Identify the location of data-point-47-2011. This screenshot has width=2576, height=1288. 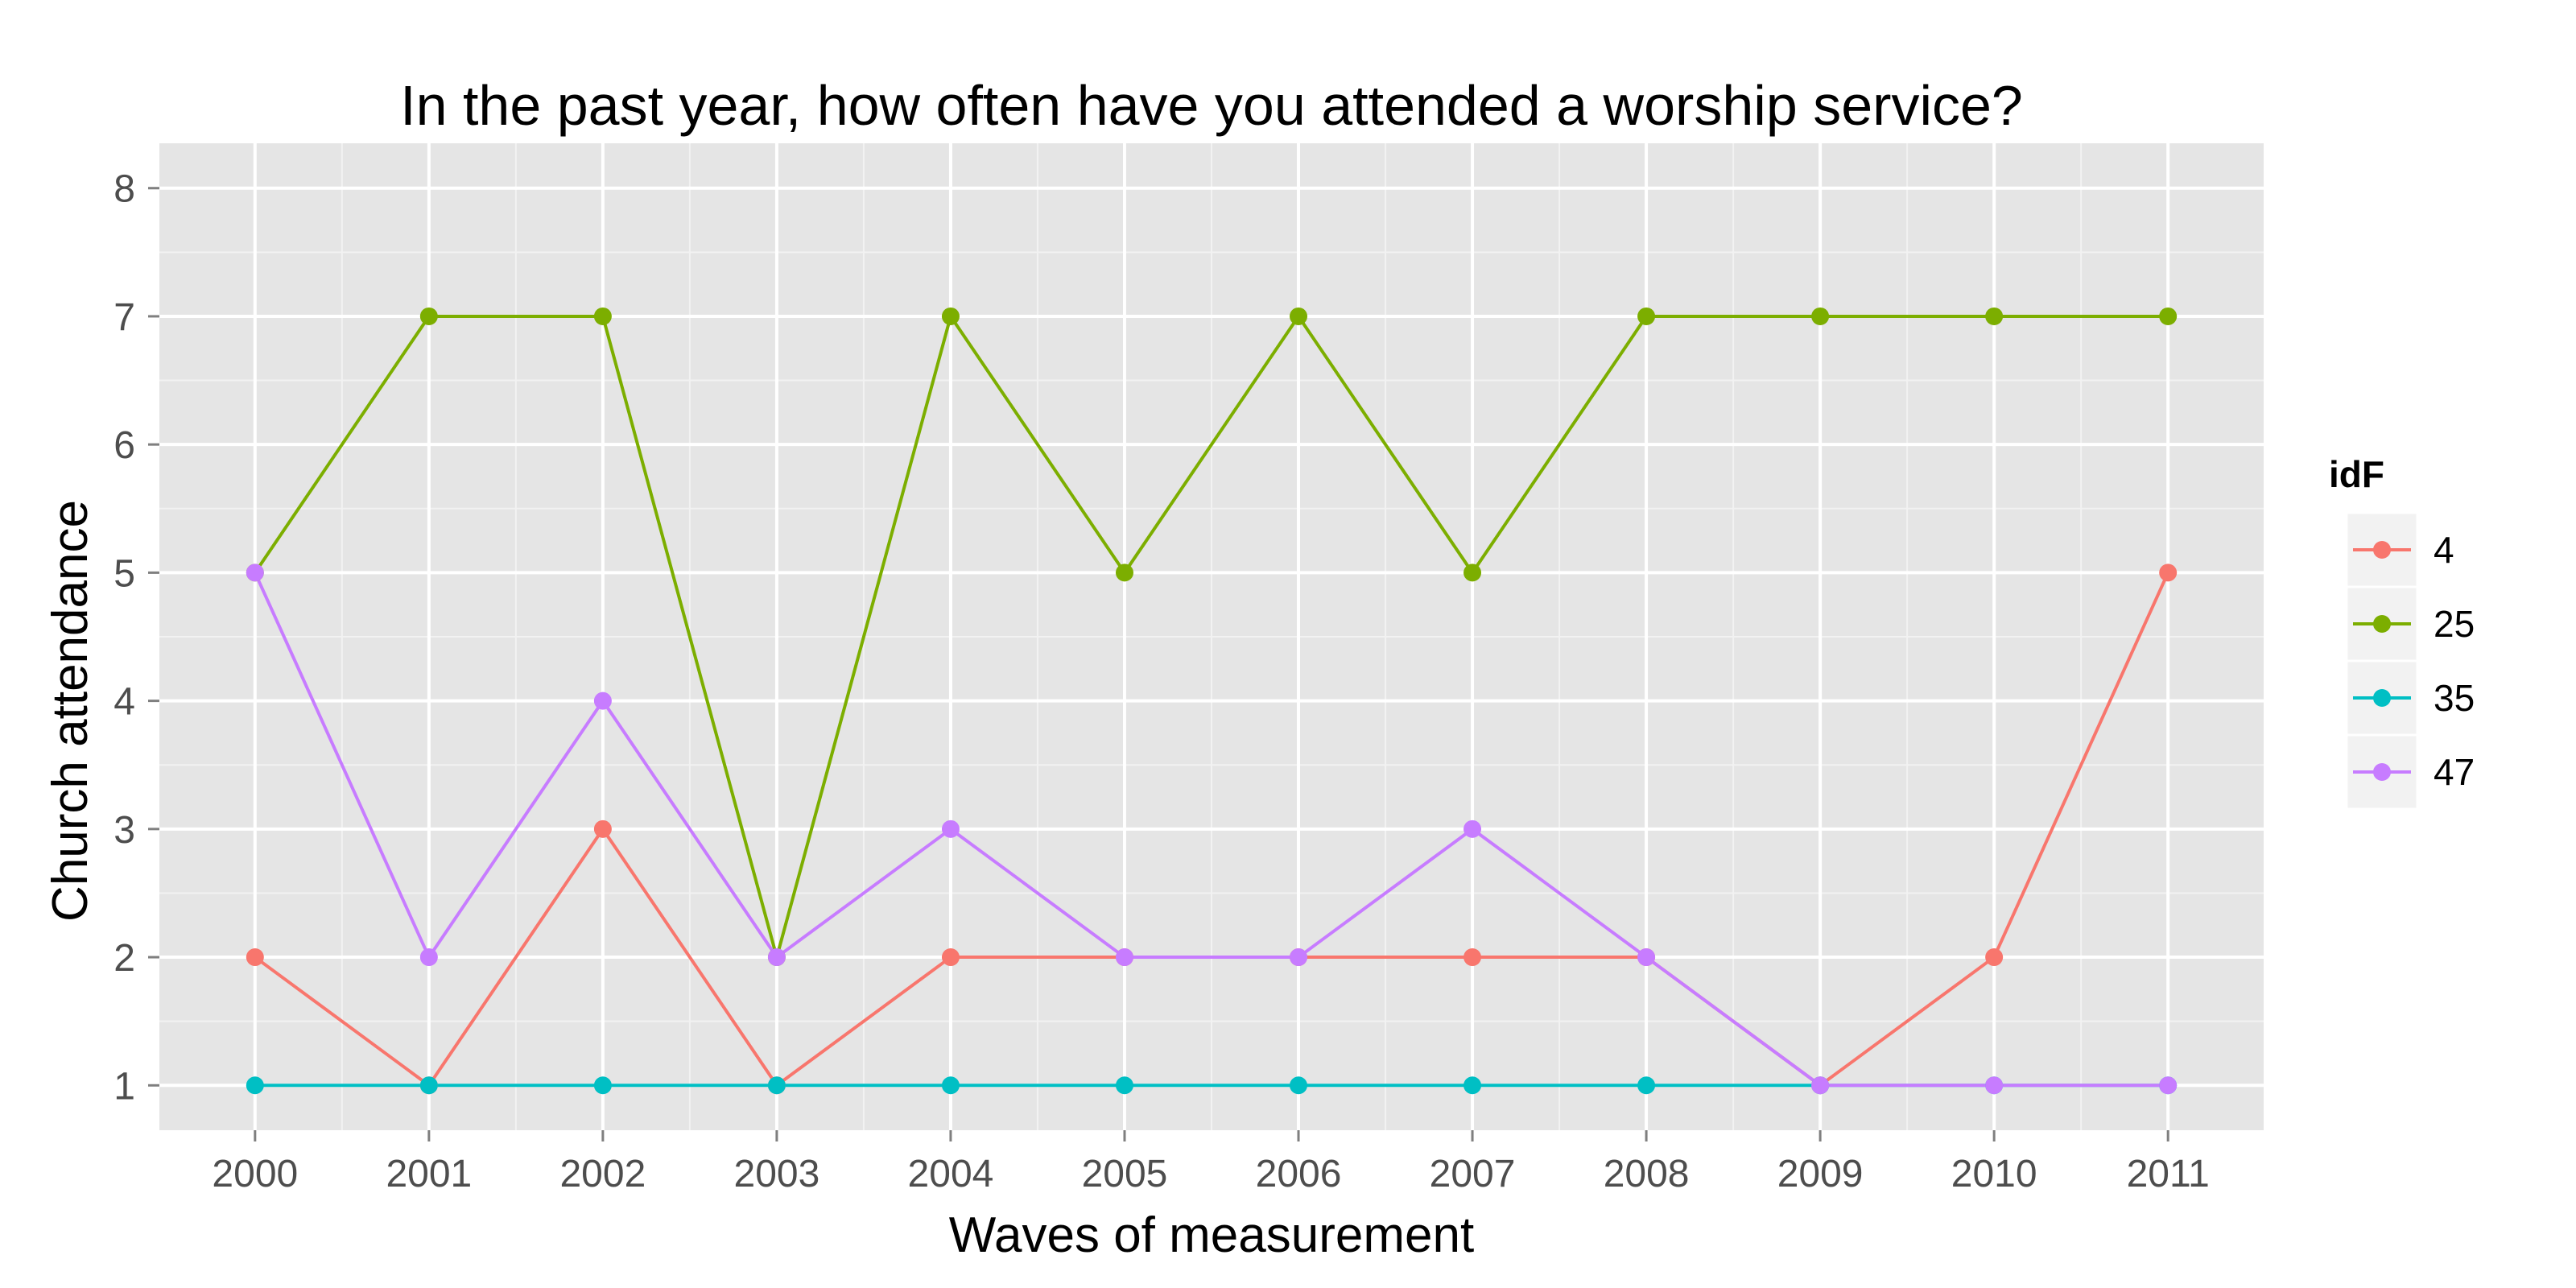
(2168, 1085).